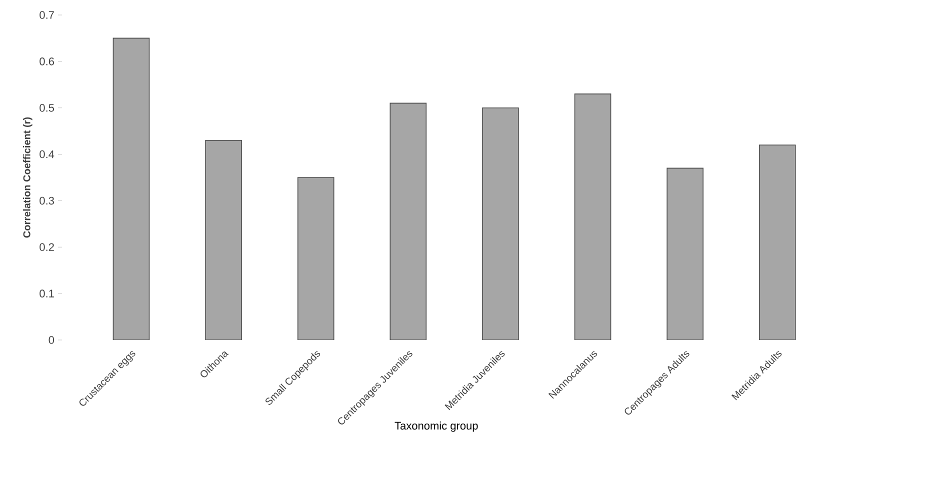 This screenshot has height=502, width=934. Describe the element at coordinates (47, 62) in the screenshot. I see `y-tick-label: 0.6` at that location.